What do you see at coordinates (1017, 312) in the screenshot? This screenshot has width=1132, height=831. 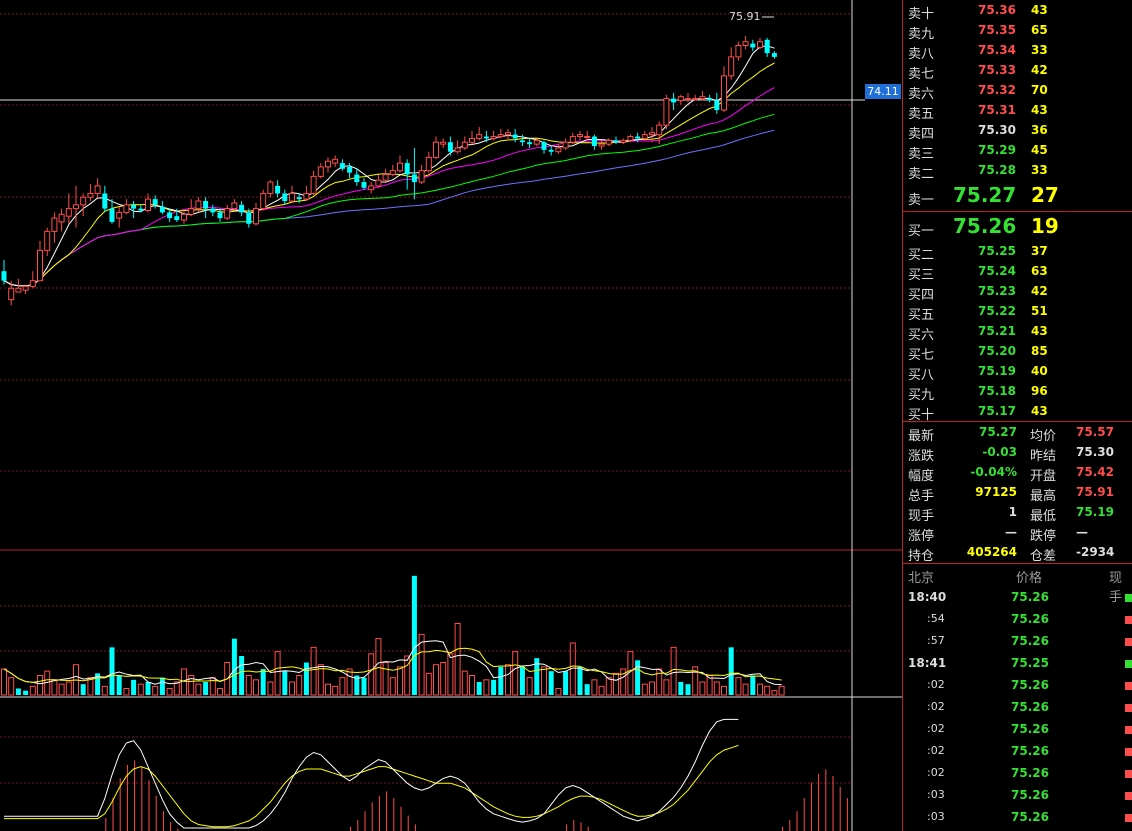 I see `bid-row: 买五 75.22 51` at bounding box center [1017, 312].